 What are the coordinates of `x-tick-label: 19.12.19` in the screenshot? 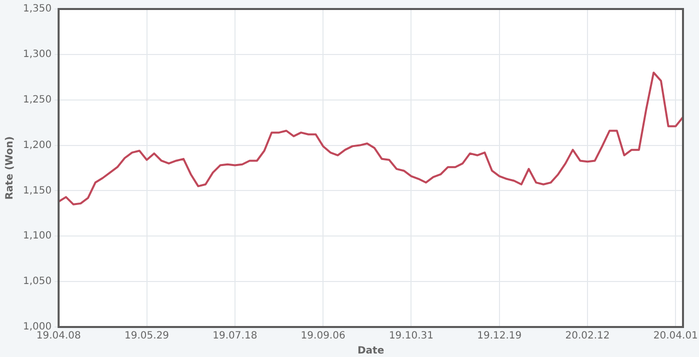 It's located at (499, 336).